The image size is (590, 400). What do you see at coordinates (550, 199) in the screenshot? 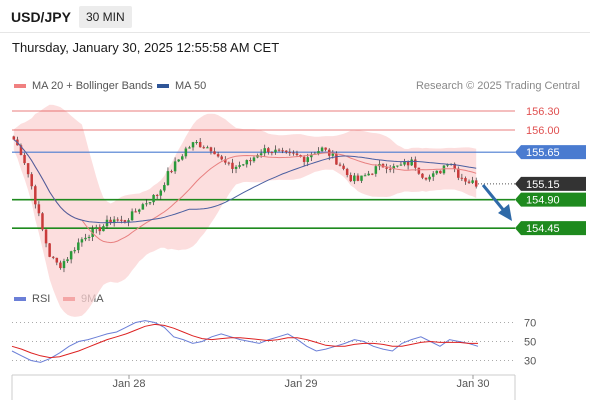
I see `level-tag-154.90` at bounding box center [550, 199].